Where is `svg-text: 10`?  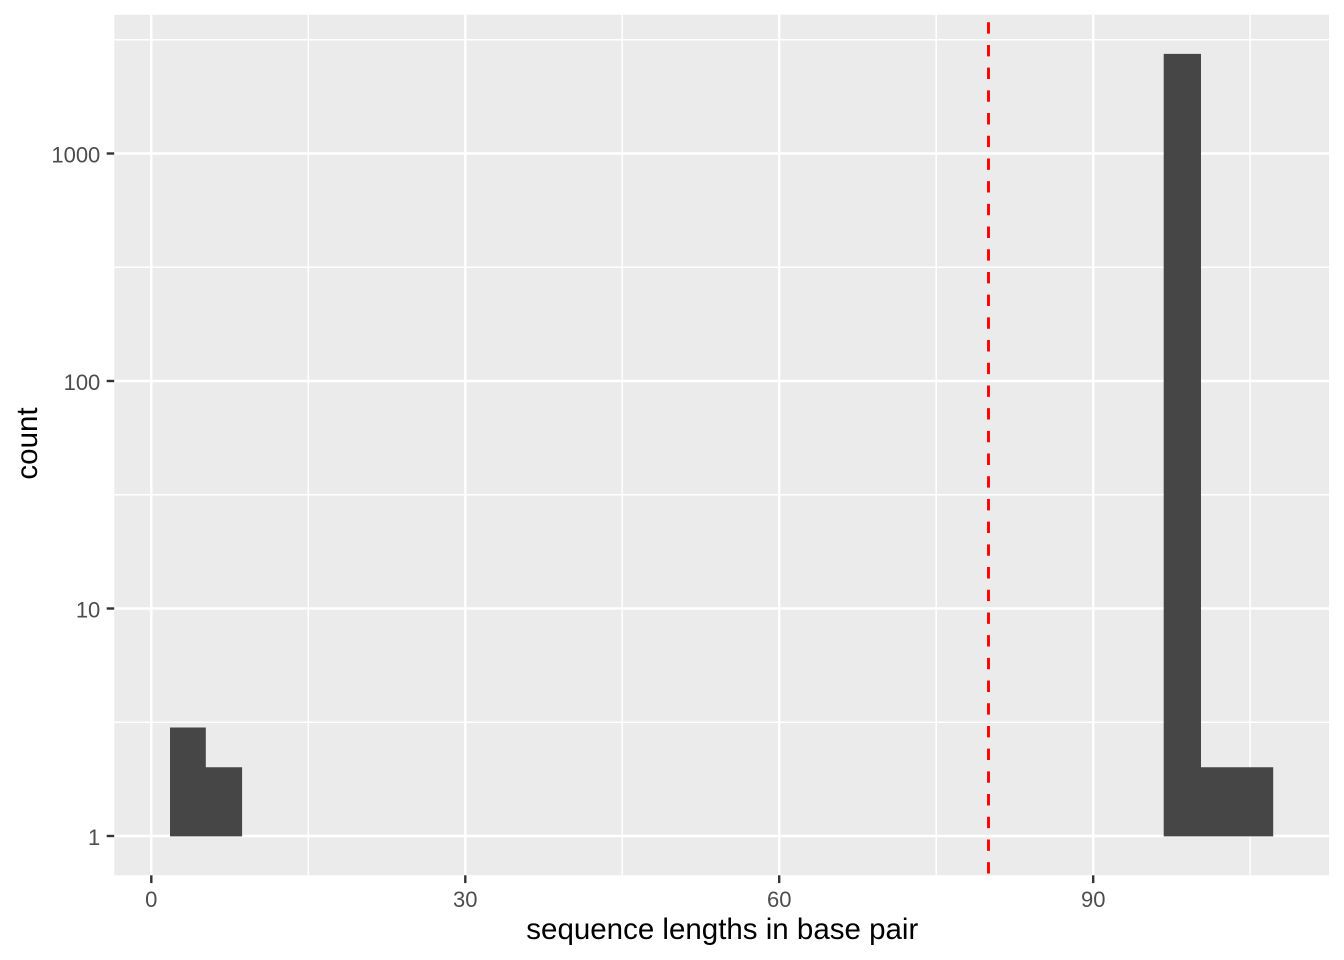 svg-text: 10 is located at coordinates (88, 609).